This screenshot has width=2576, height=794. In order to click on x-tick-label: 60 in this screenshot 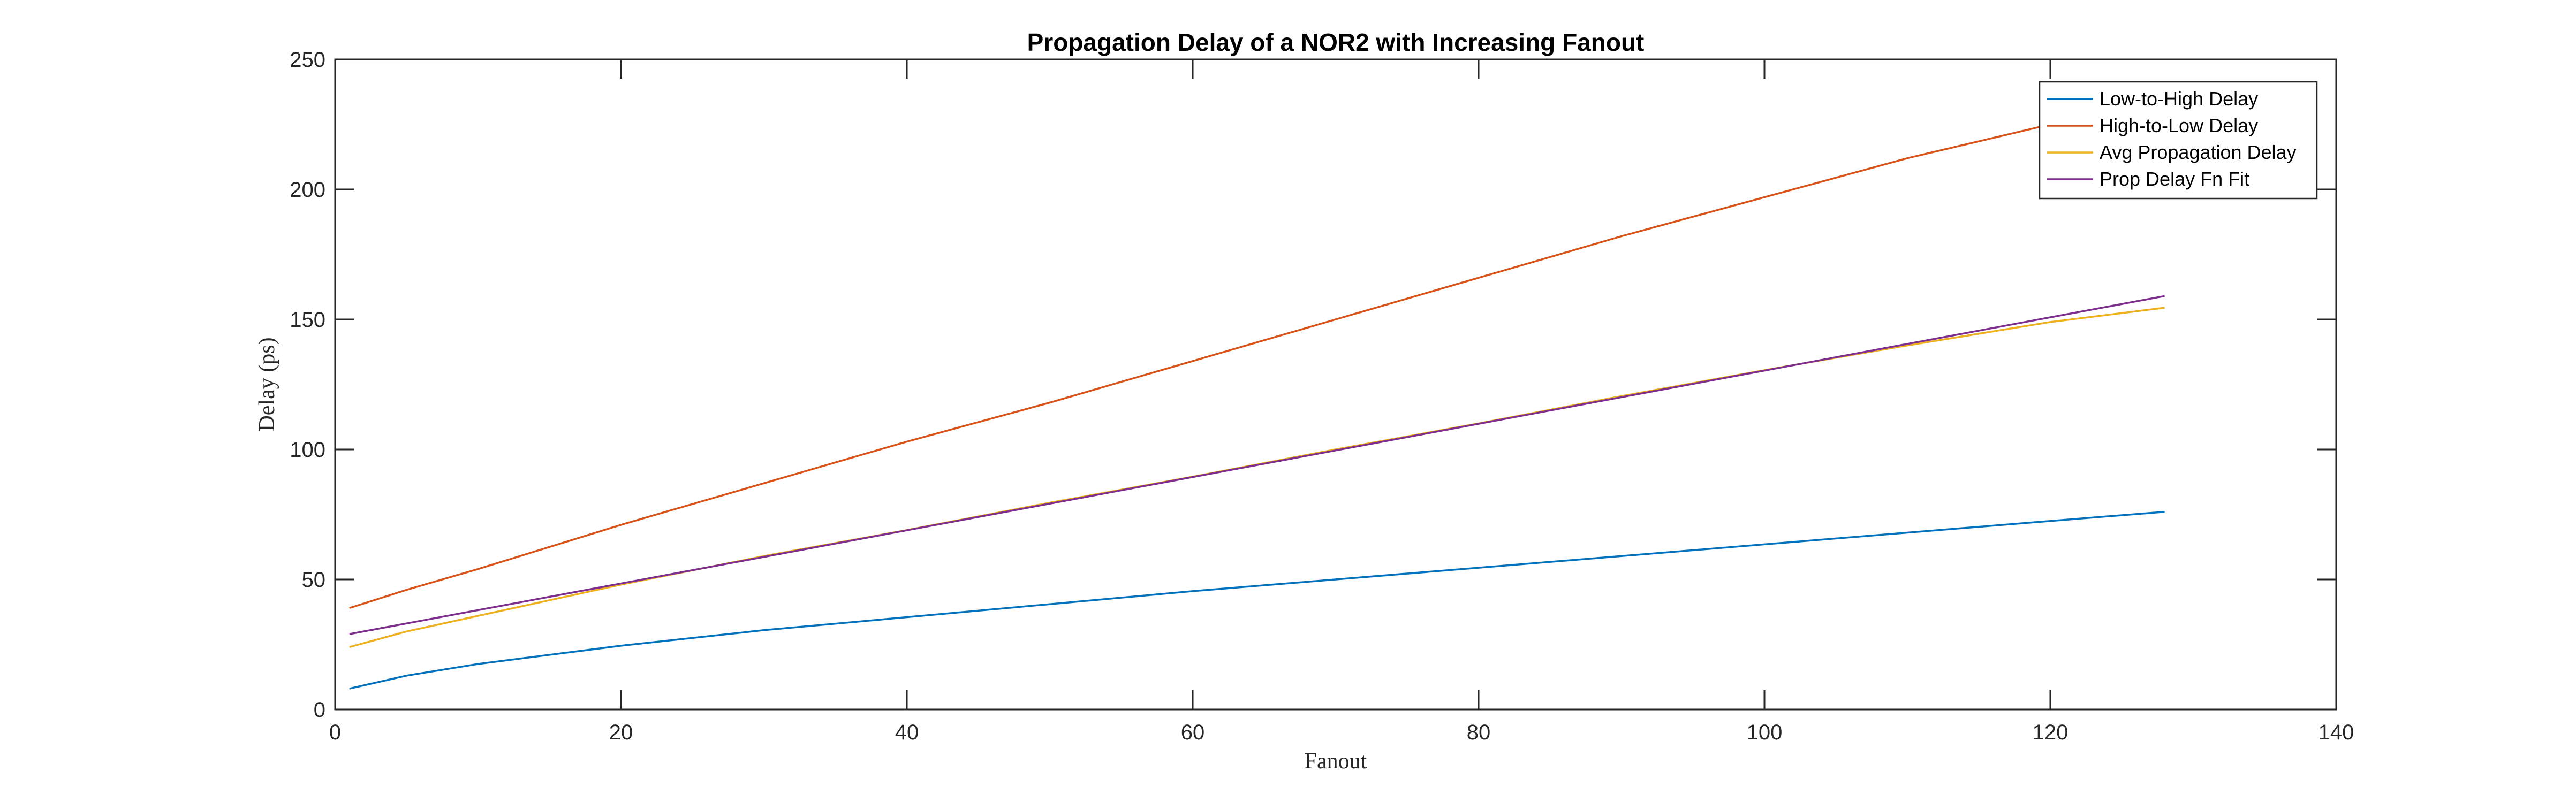, I will do `click(1193, 732)`.